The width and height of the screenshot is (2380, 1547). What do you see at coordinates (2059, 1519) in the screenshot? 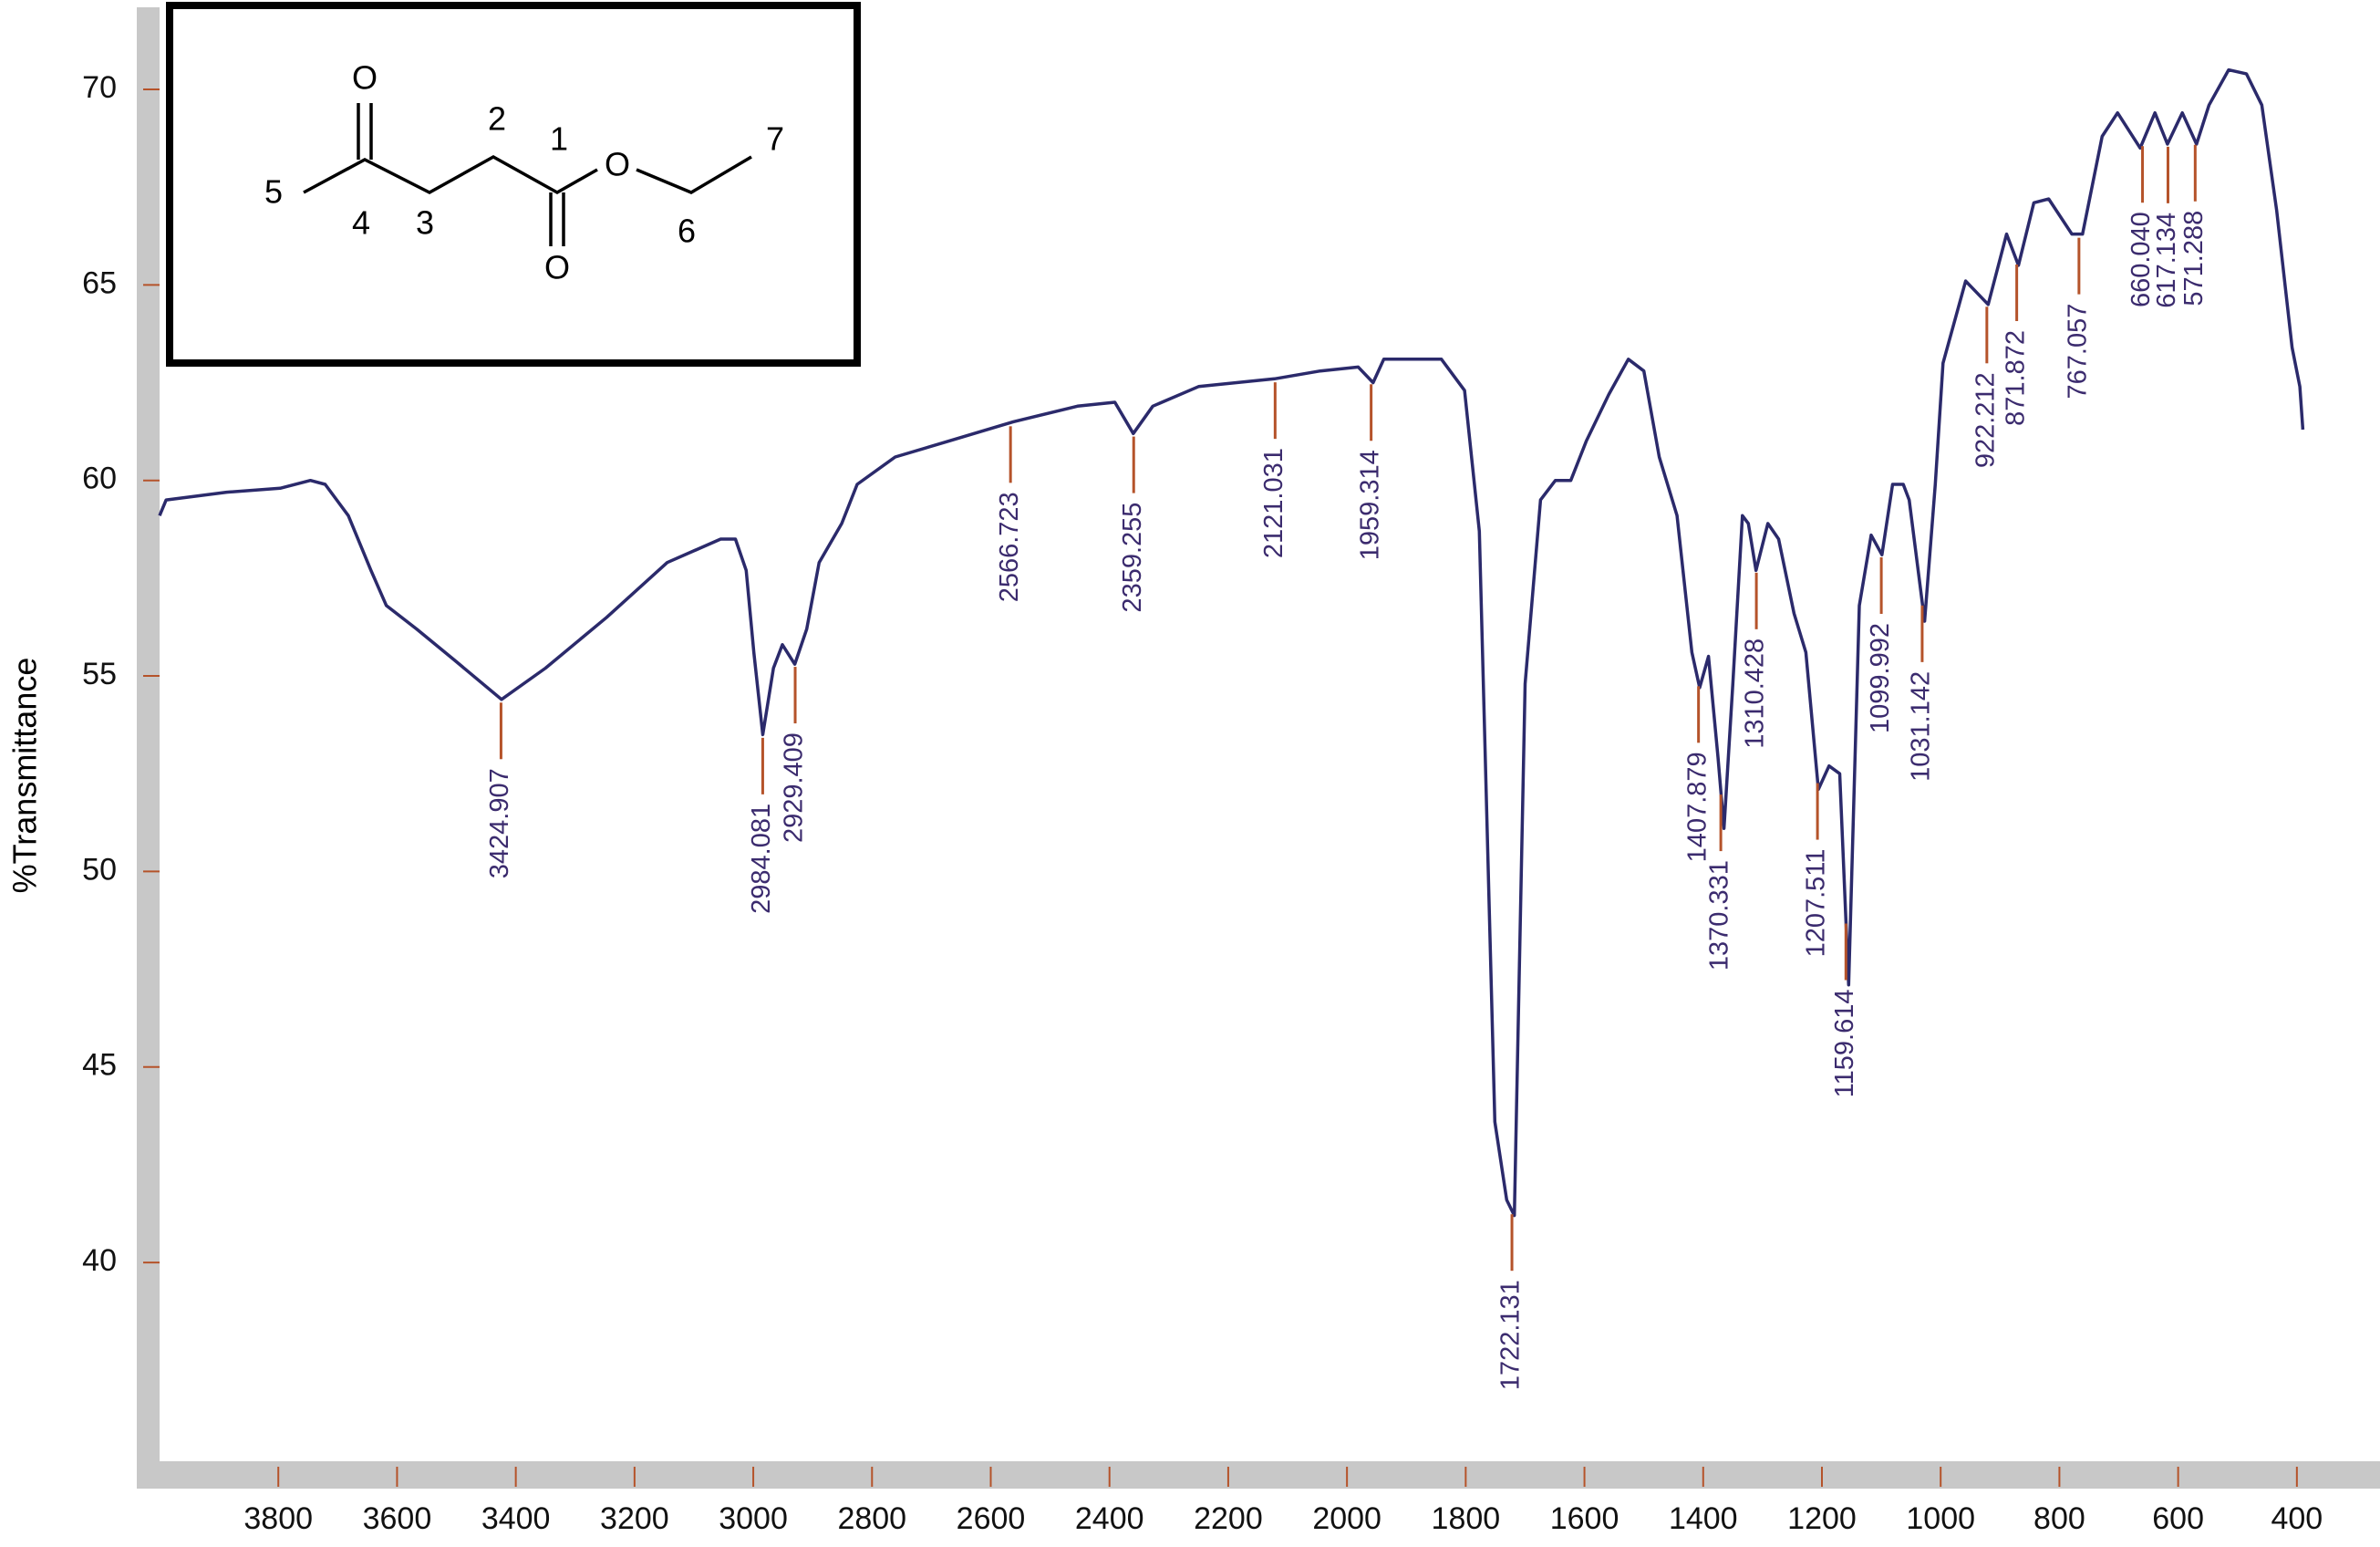
I see `x-tick-label: 800` at bounding box center [2059, 1519].